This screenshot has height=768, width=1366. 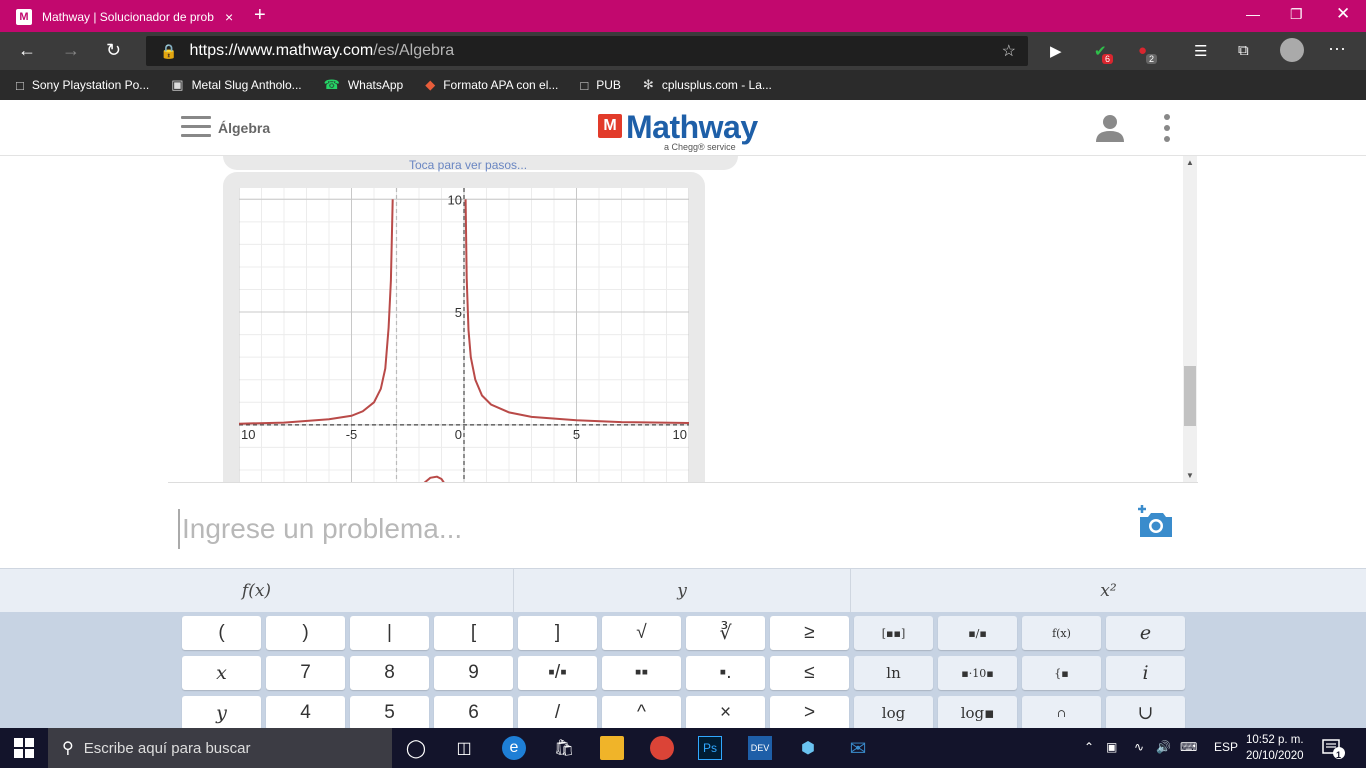 What do you see at coordinates (1343, 13) in the screenshot?
I see `close-window-icon: ✕` at bounding box center [1343, 13].